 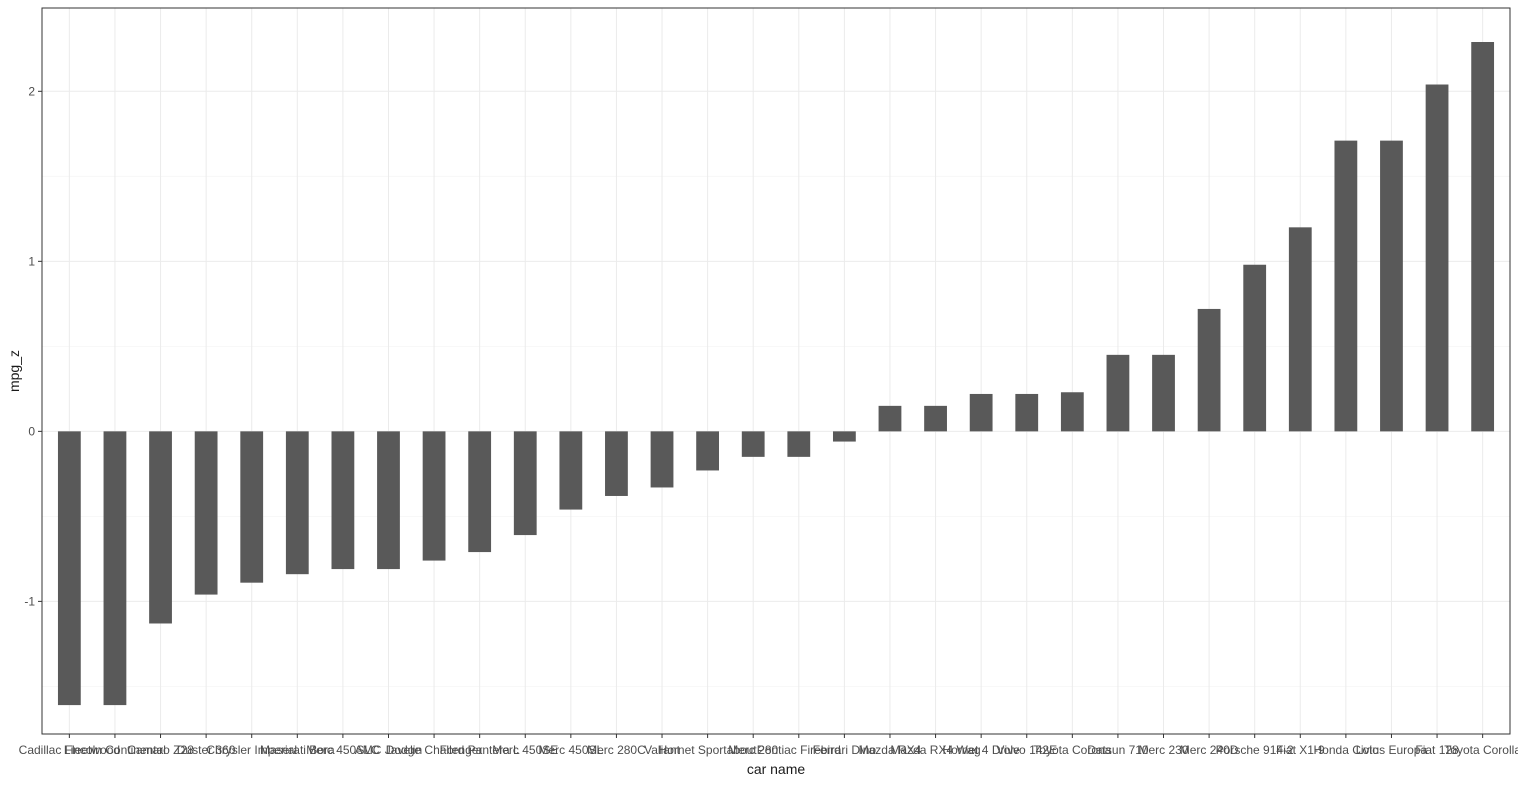 What do you see at coordinates (1163, 750) in the screenshot?
I see `x-tick-label: Merc 230` at bounding box center [1163, 750].